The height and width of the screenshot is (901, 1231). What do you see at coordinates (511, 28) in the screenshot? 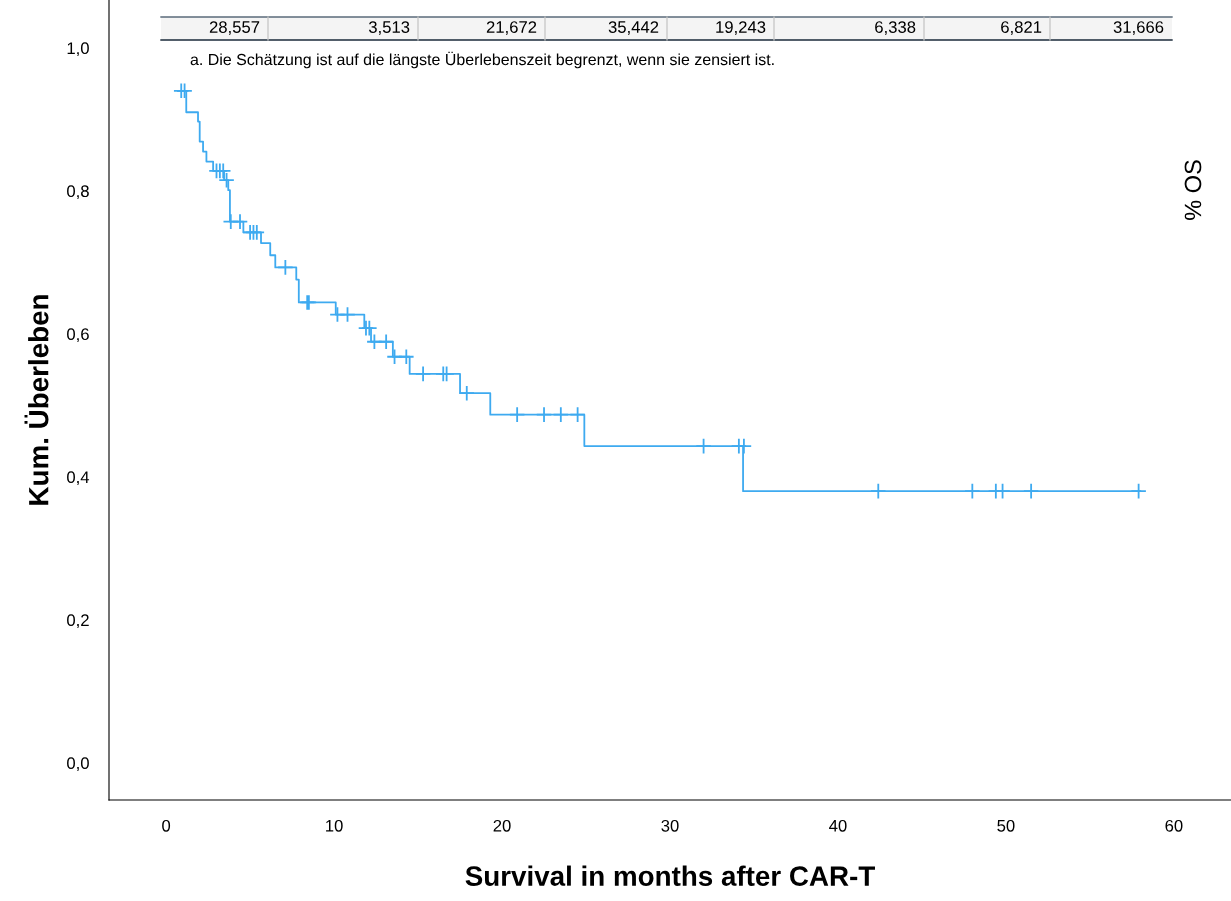
I see `annotation: 21,672` at bounding box center [511, 28].